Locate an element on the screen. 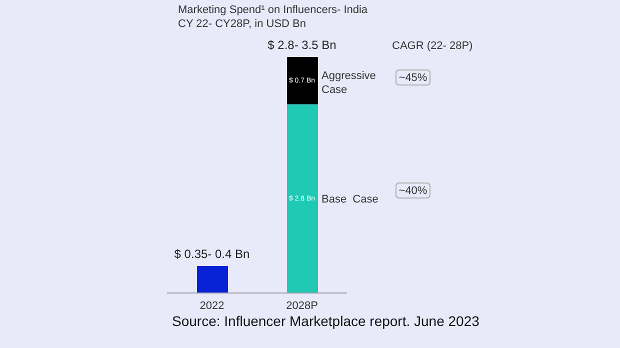 Image resolution: width=620 pixels, height=348 pixels. series-label: Aggressive Case is located at coordinates (349, 83).